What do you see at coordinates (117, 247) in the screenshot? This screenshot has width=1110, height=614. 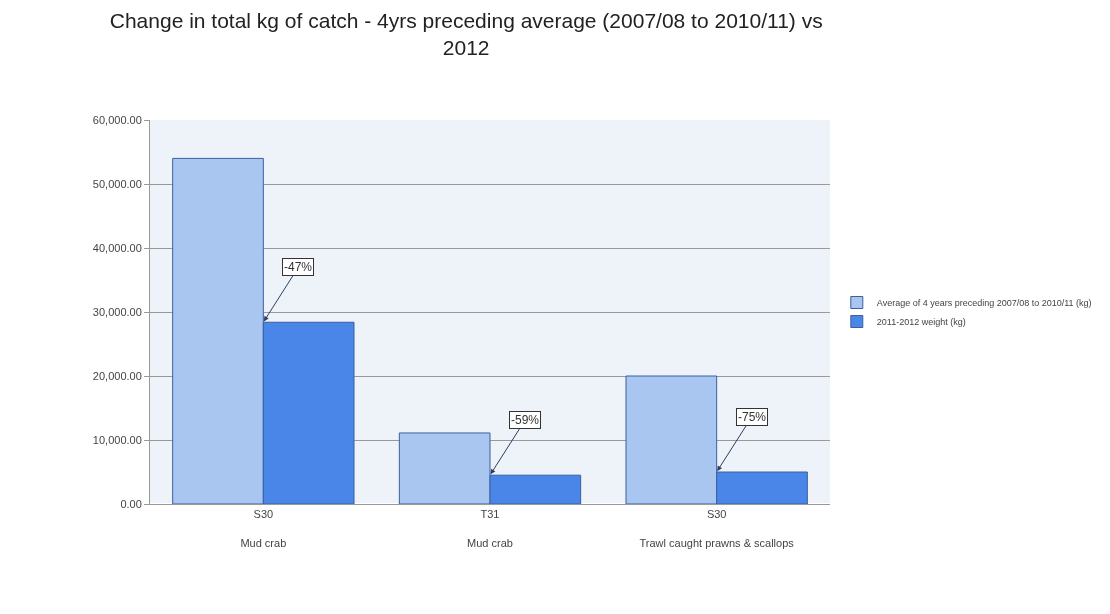 I see `y-tick-label: 40,000.00` at bounding box center [117, 247].